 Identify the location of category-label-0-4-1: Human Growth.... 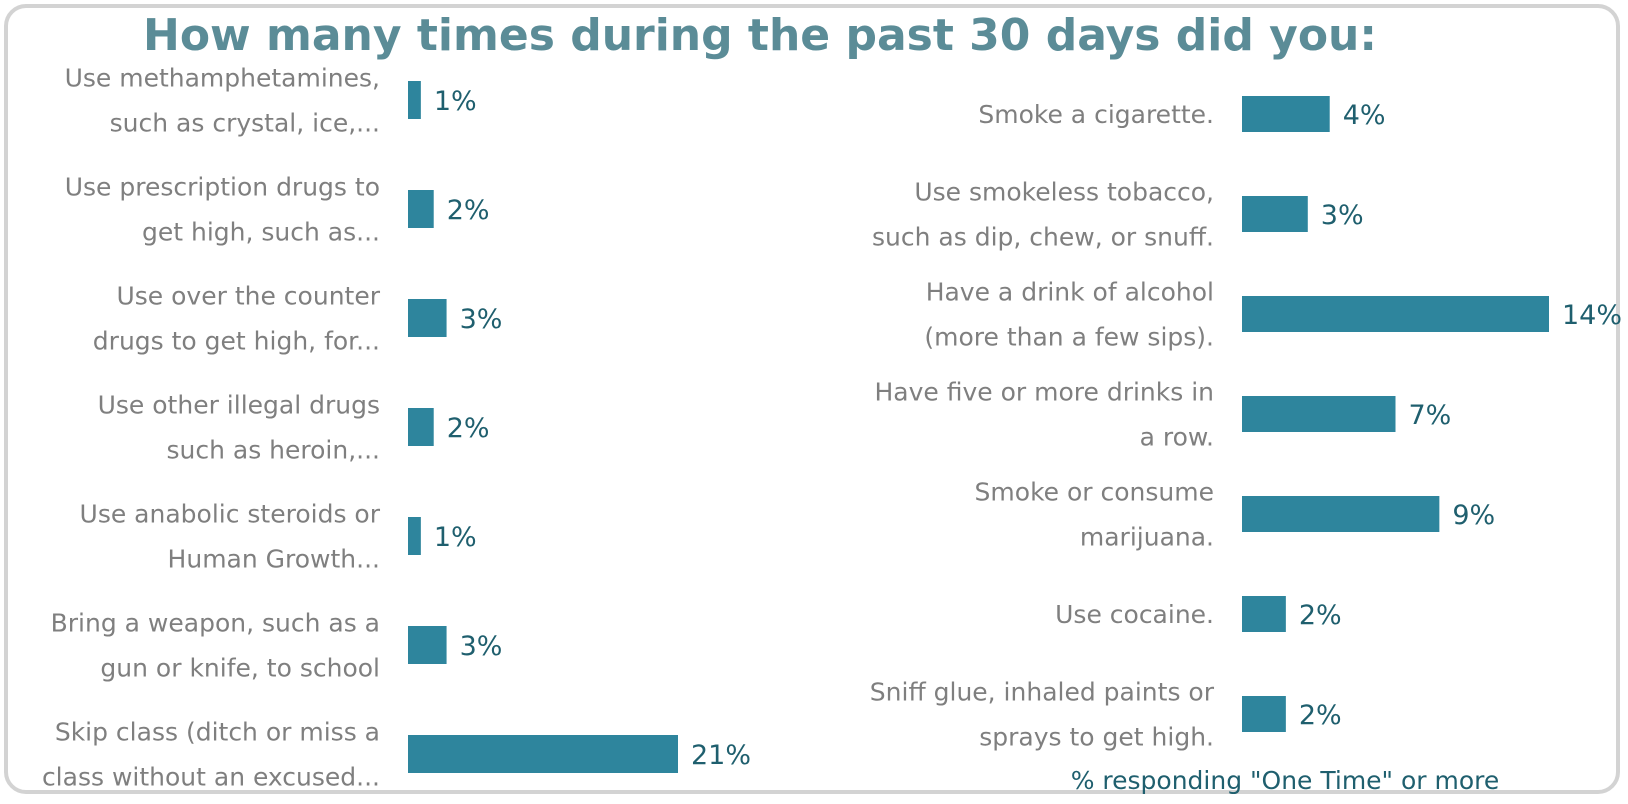
(274, 559).